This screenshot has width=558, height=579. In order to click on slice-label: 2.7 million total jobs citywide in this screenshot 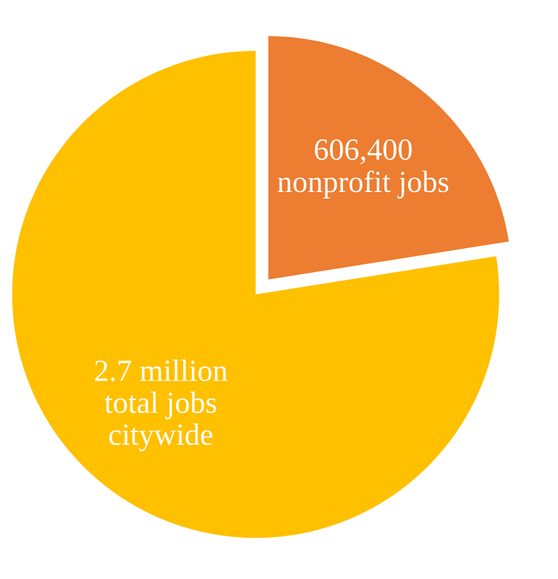, I will do `click(161, 406)`.